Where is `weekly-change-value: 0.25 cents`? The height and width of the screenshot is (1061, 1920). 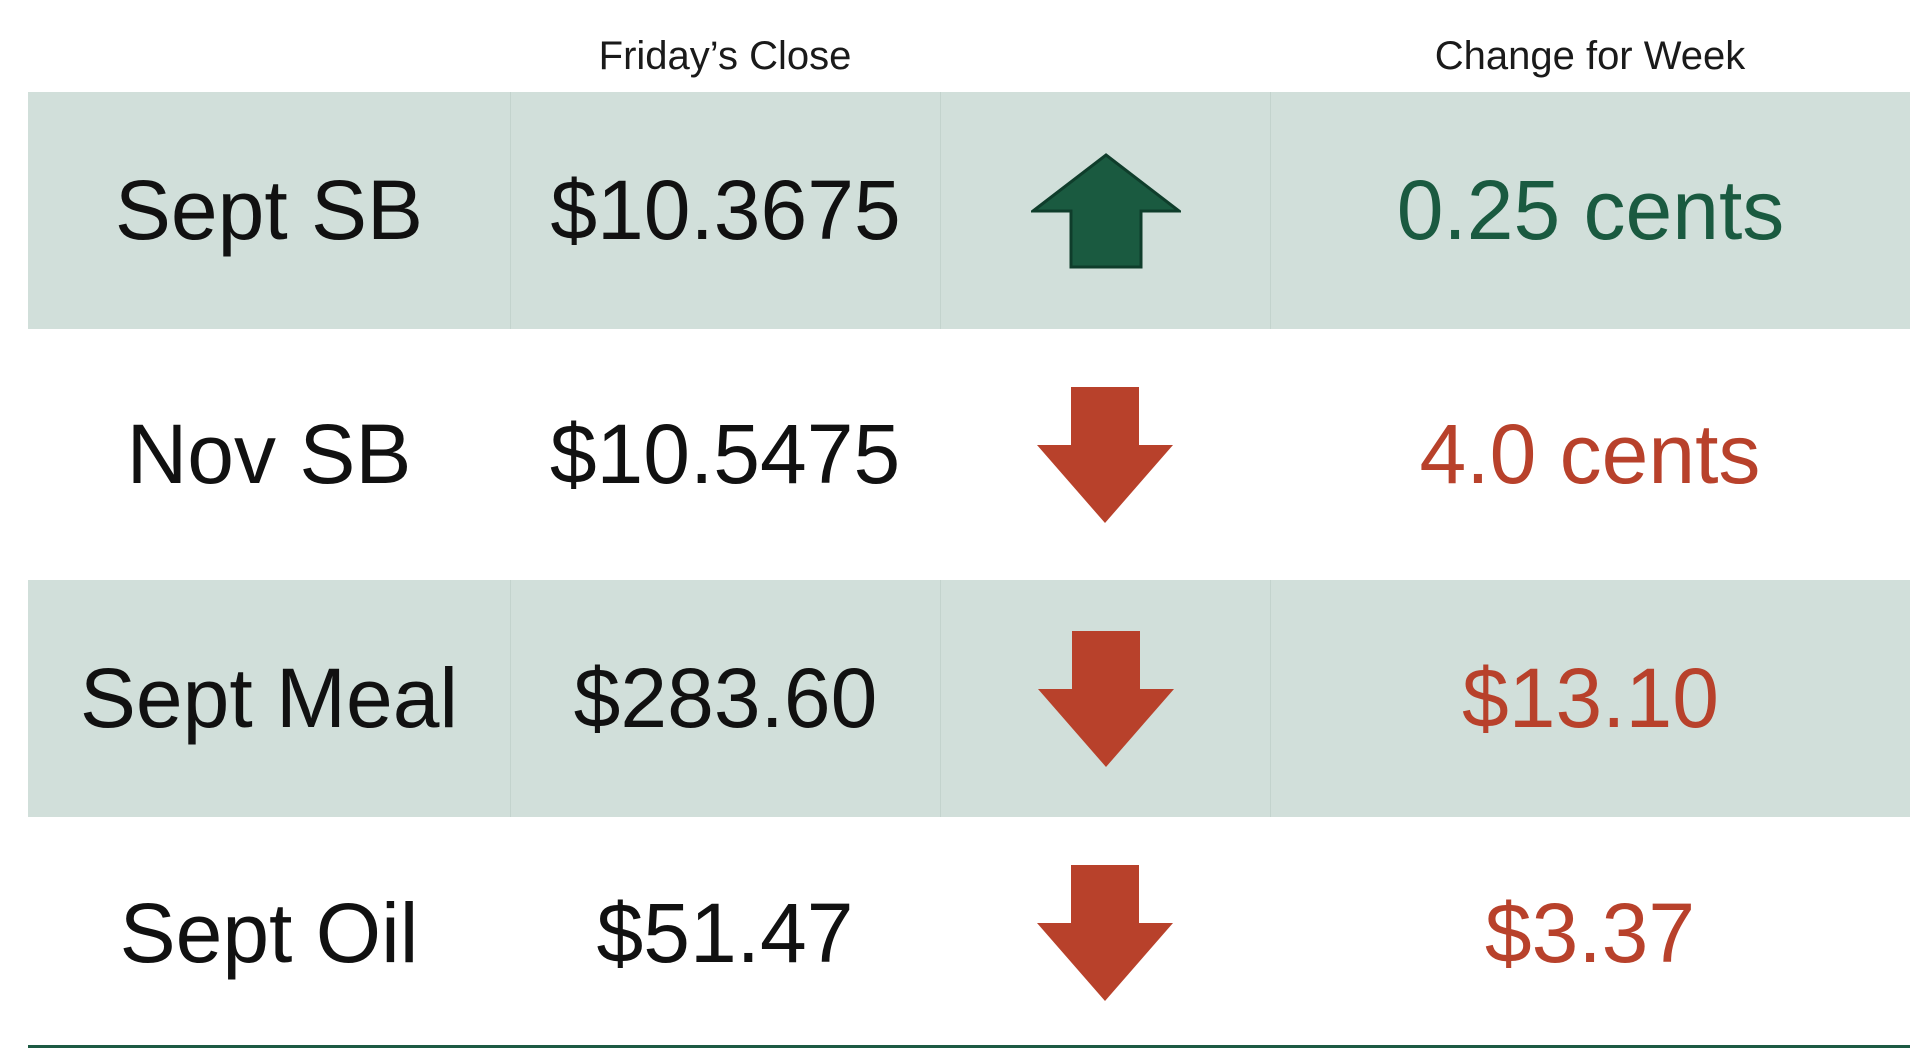 weekly-change-value: 0.25 cents is located at coordinates (1590, 210).